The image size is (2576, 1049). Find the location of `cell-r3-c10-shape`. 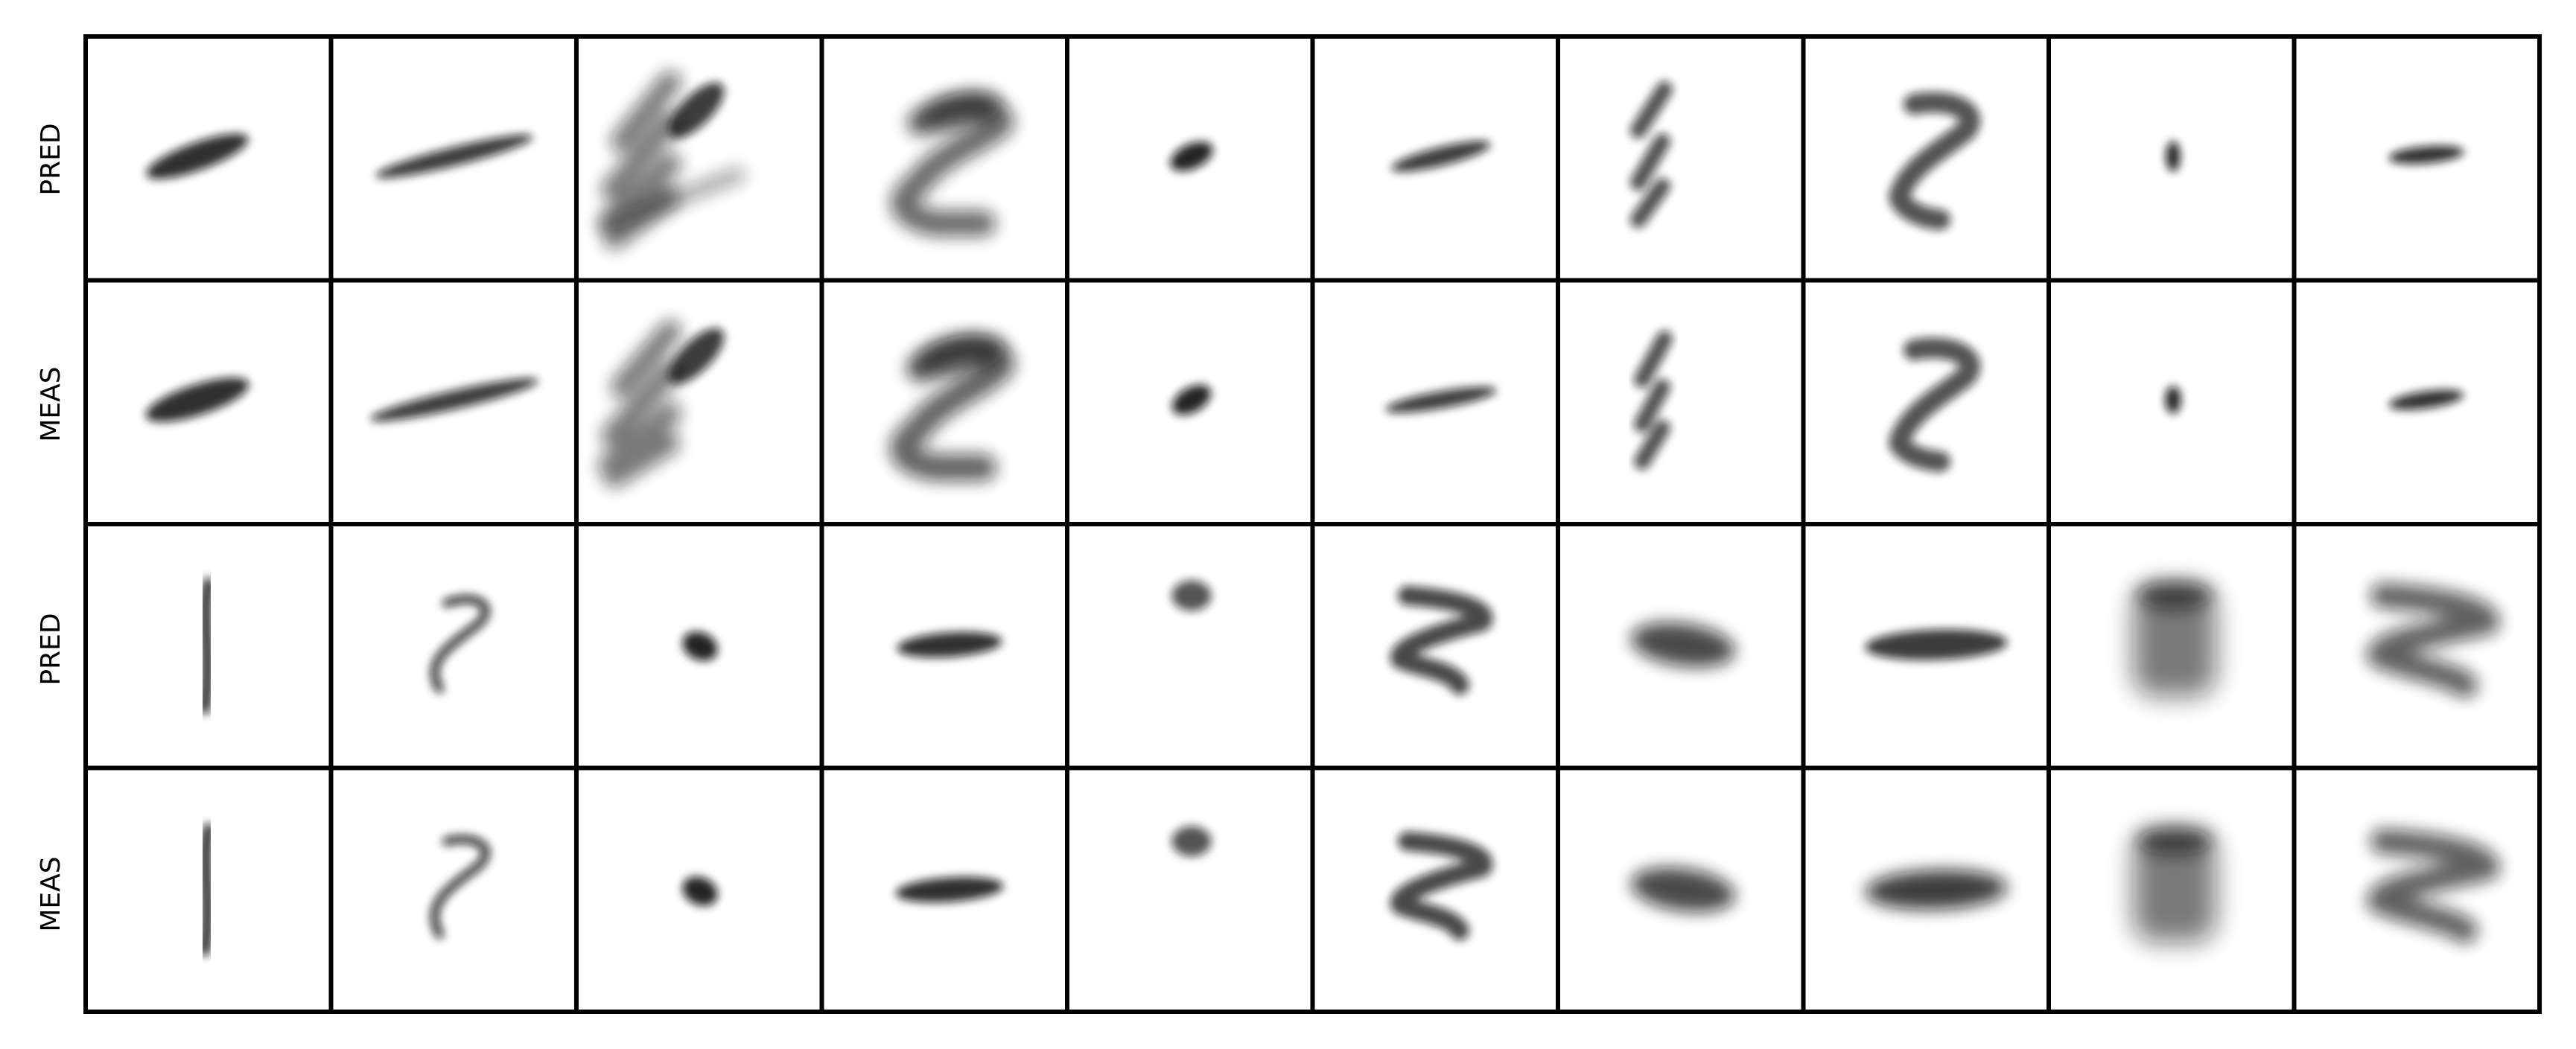

cell-r3-c10-shape is located at coordinates (2433, 641).